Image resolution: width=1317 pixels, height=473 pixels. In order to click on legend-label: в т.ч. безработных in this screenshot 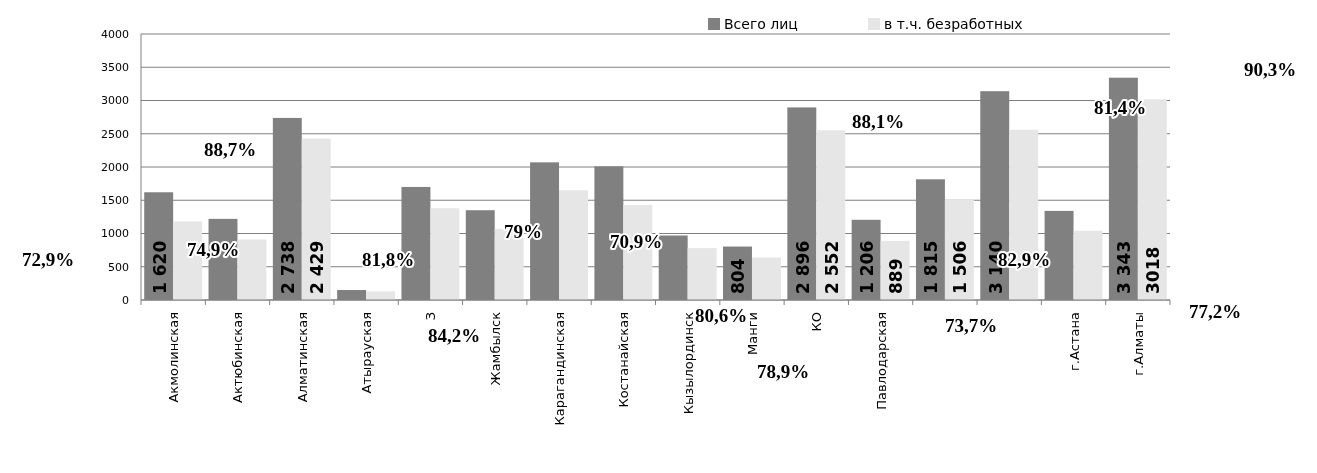, I will do `click(953, 24)`.